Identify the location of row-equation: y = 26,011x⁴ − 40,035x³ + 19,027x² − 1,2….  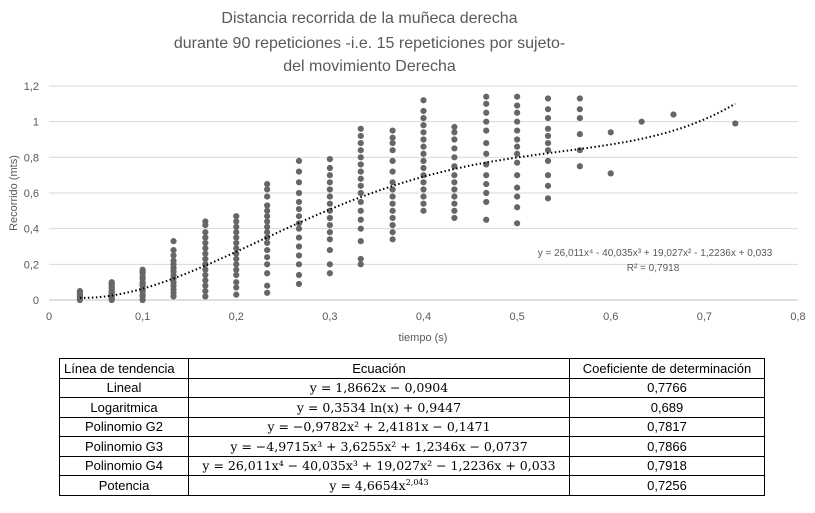
(379, 465).